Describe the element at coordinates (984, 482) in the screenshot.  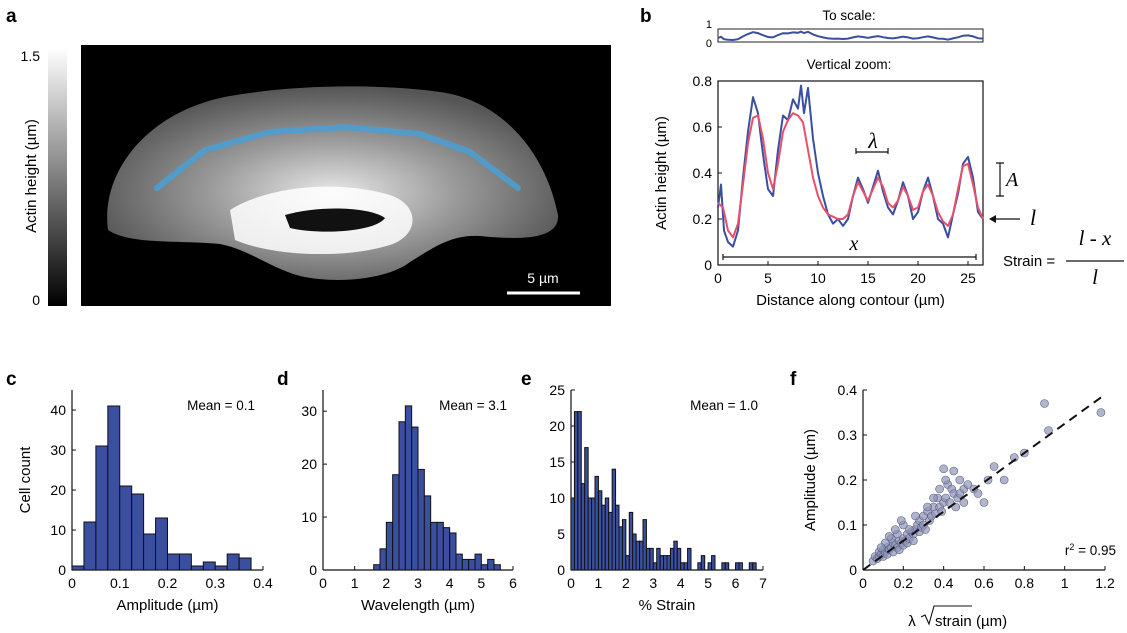
I see `f-fit-line` at that location.